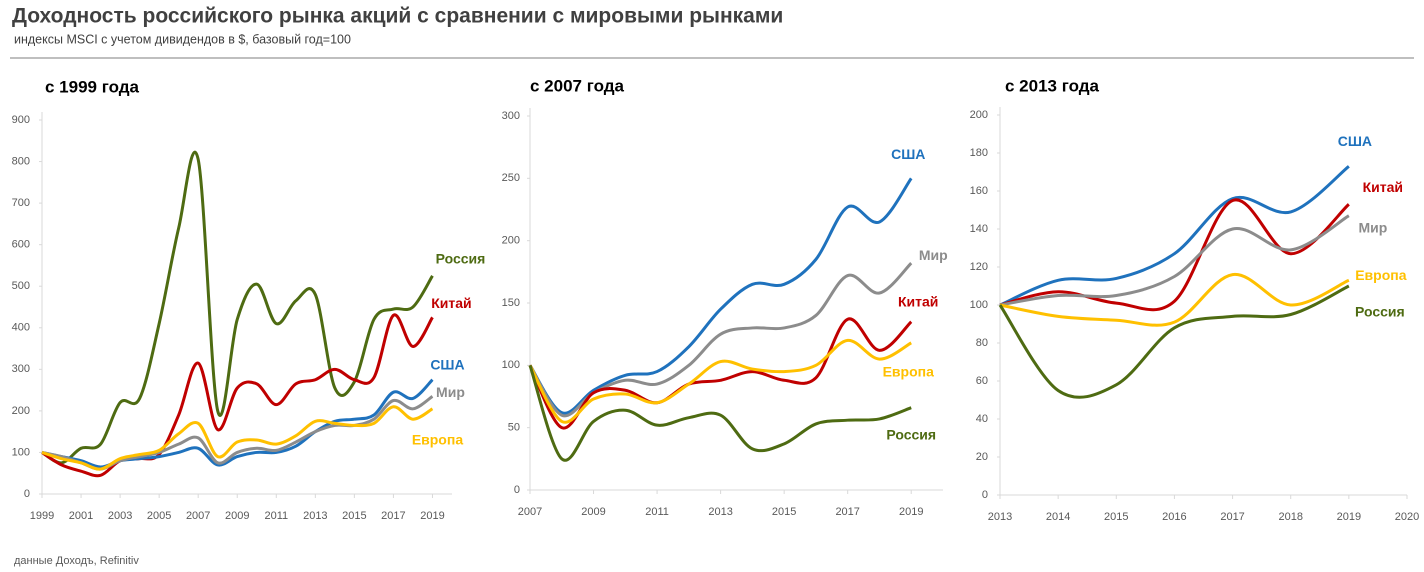 This screenshot has width=1424, height=572. What do you see at coordinates (120, 516) in the screenshot?
I see `x-tick-label: 2003` at bounding box center [120, 516].